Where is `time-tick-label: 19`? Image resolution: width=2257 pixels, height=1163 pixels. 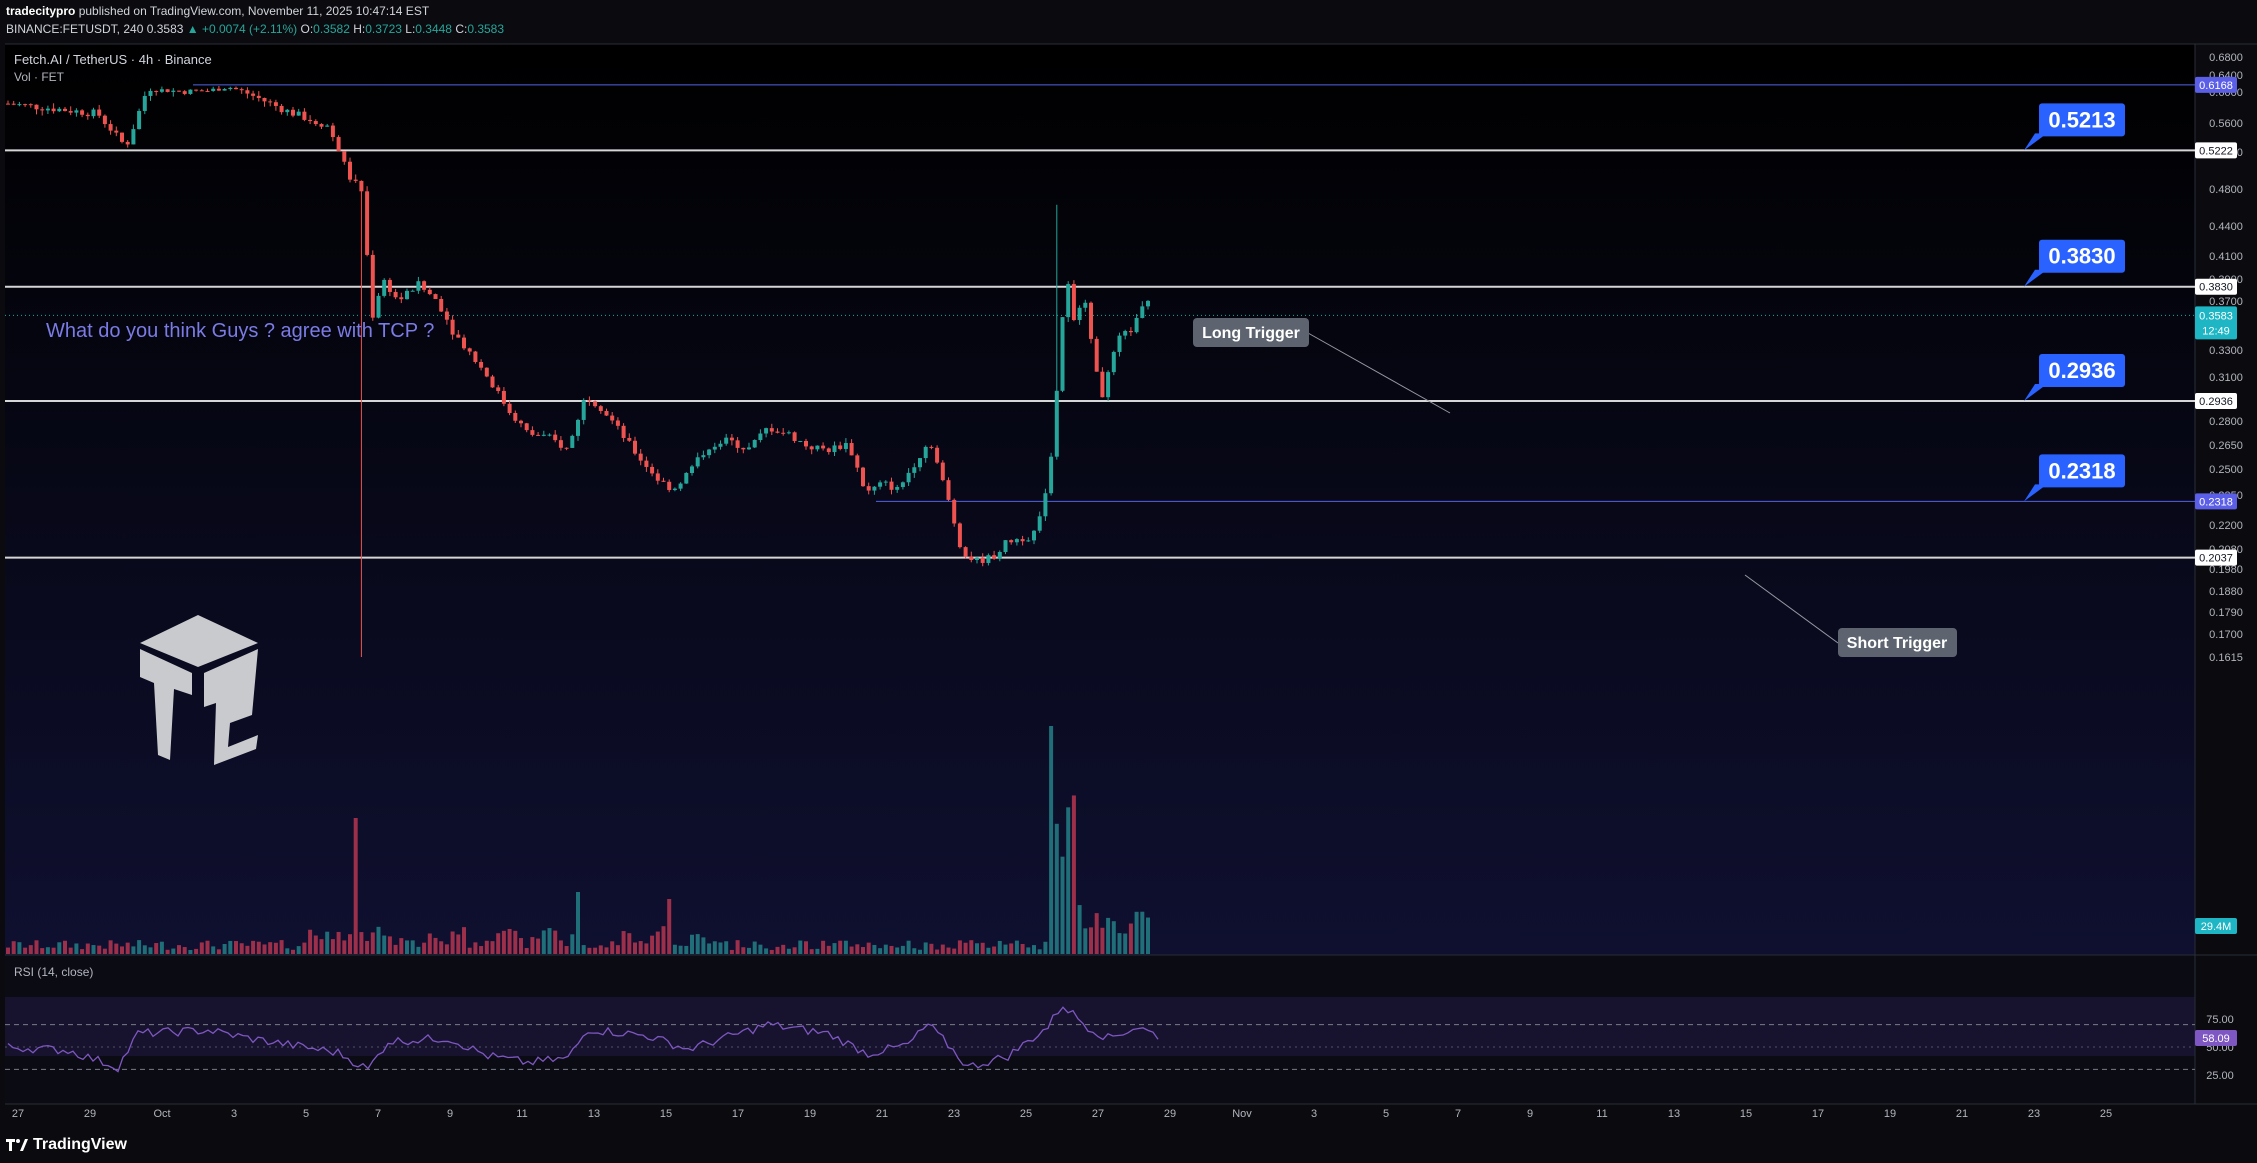
time-tick-label: 19 is located at coordinates (1890, 1114).